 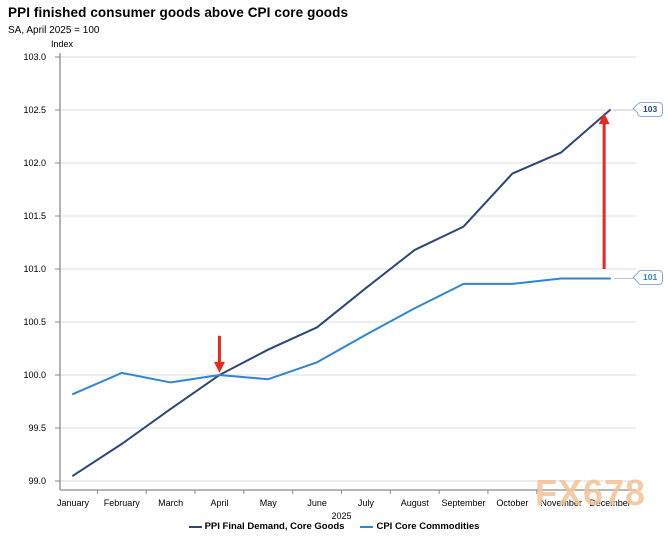 I want to click on y-tick-label: 99.5, so click(x=37, y=428).